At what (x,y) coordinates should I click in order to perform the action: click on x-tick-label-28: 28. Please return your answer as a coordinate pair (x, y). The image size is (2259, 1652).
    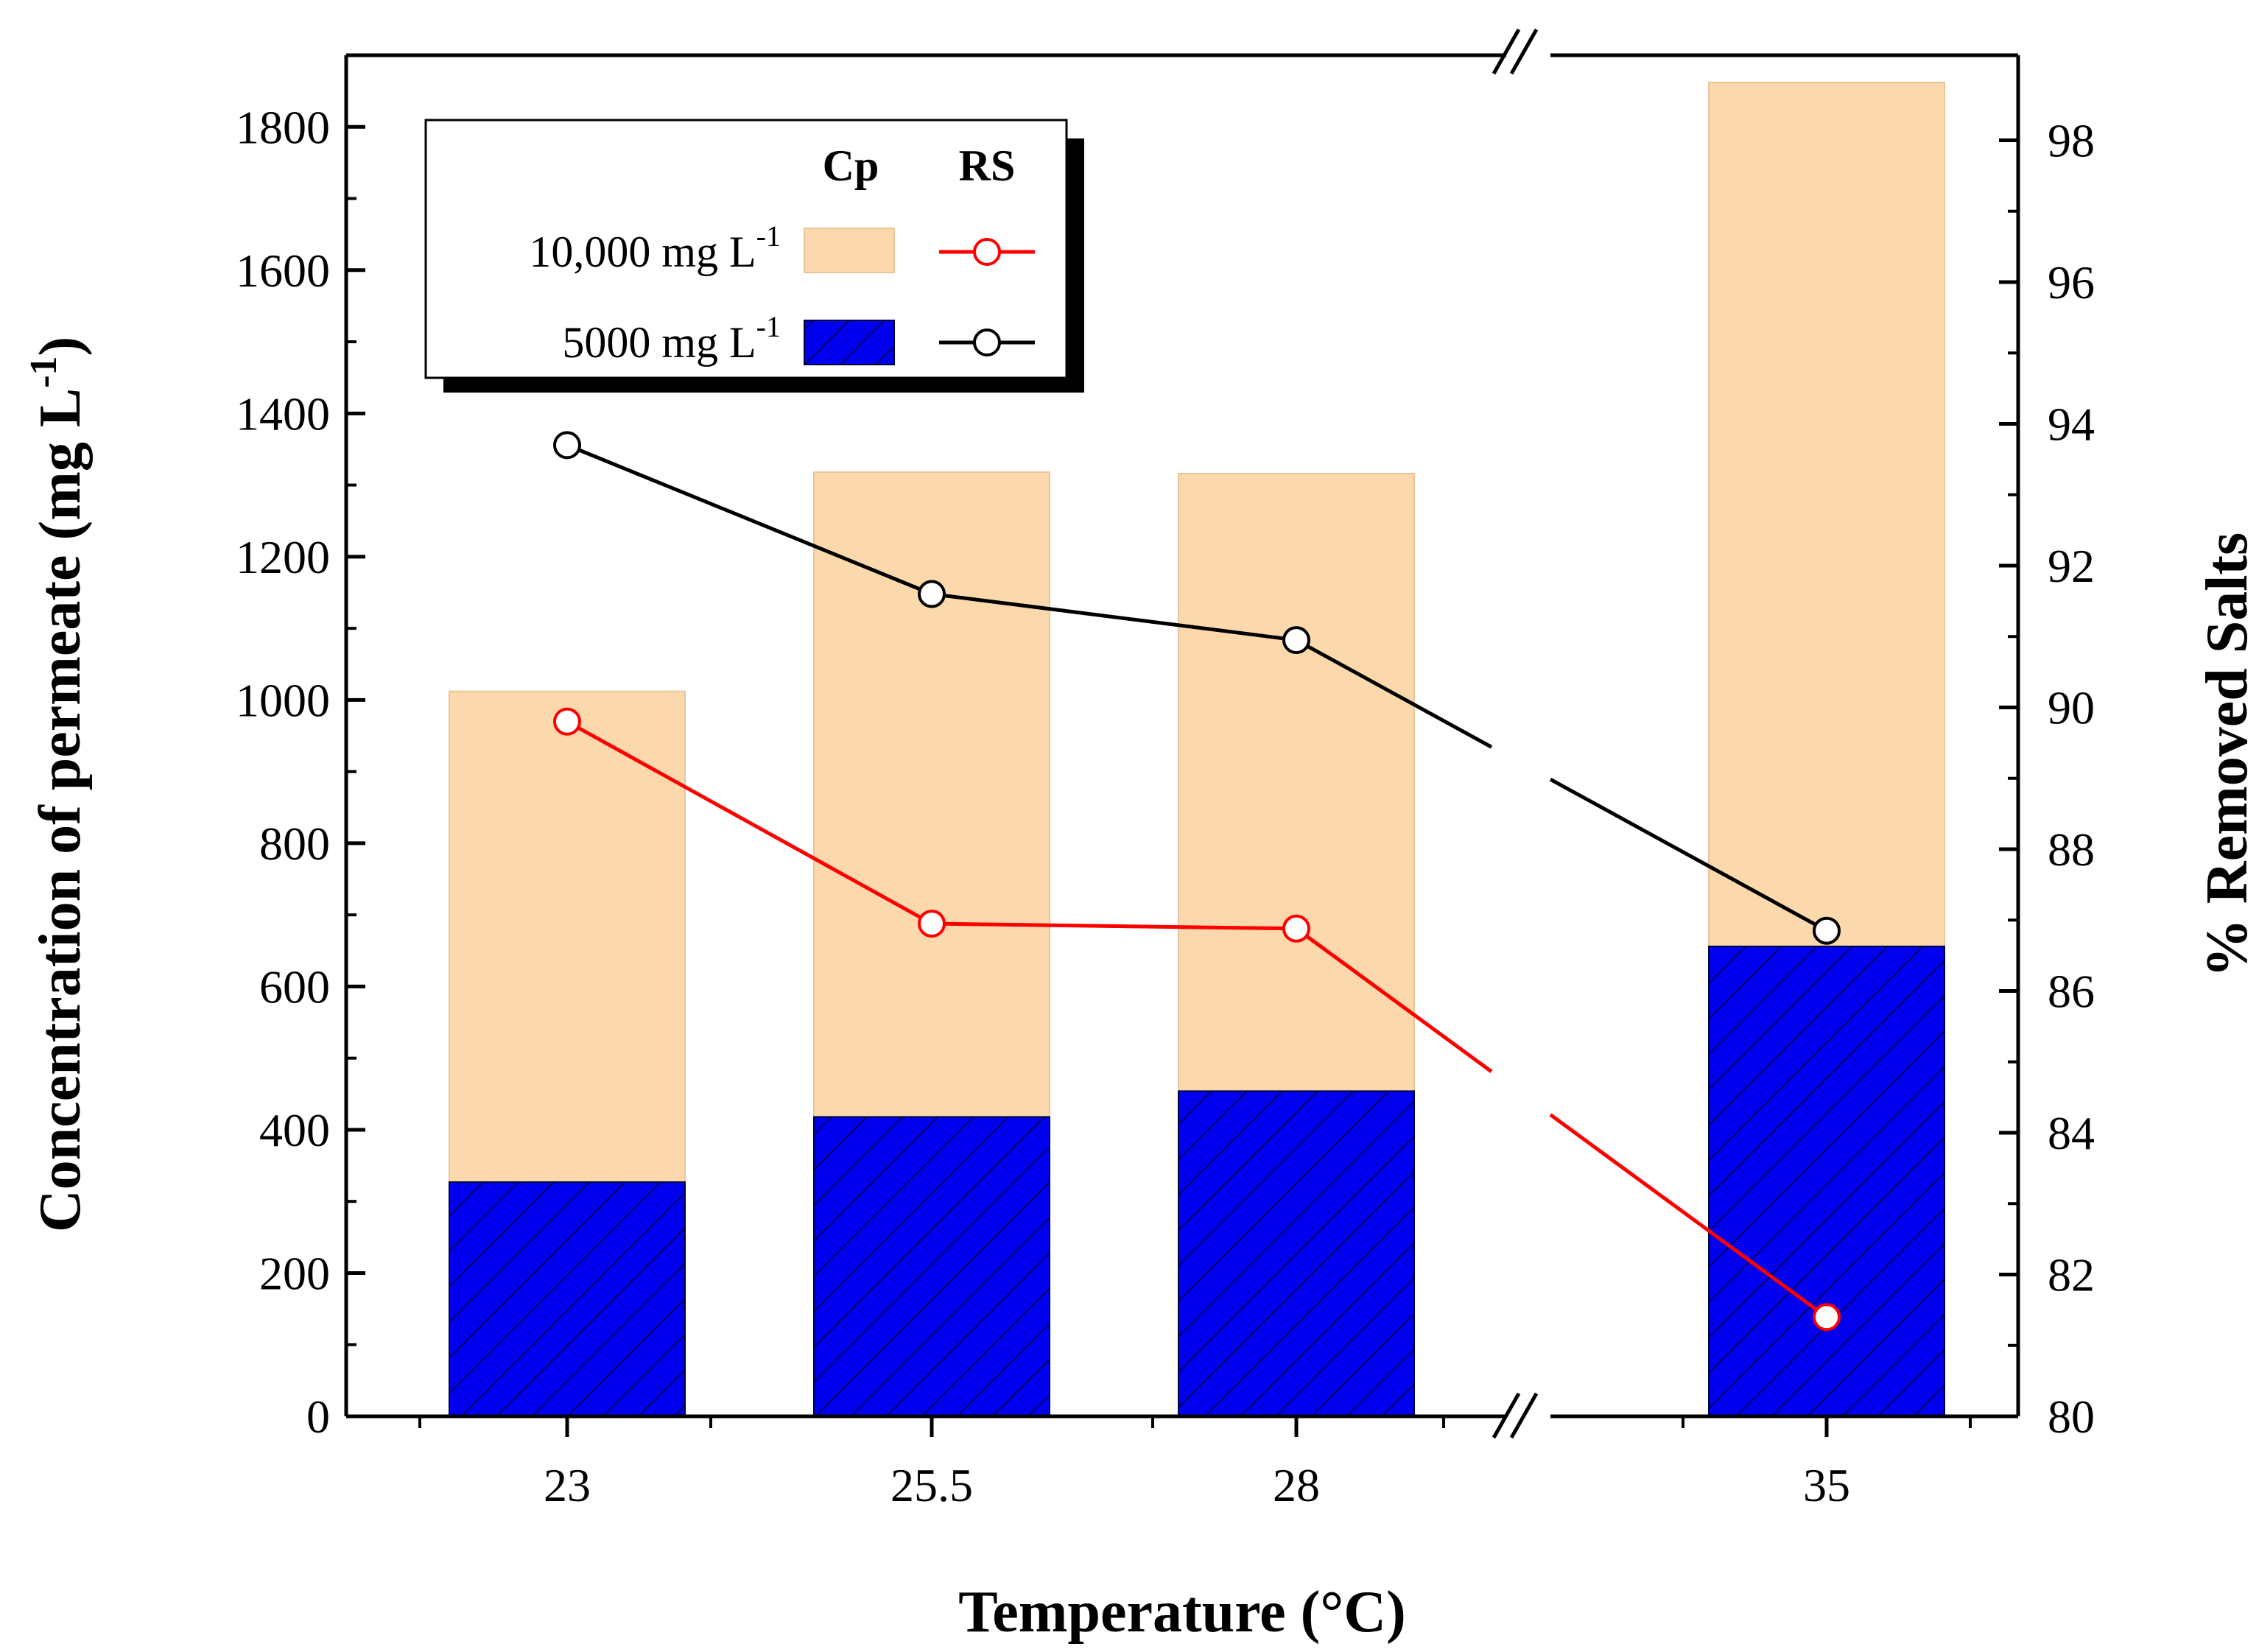
    Looking at the image, I should click on (1296, 1485).